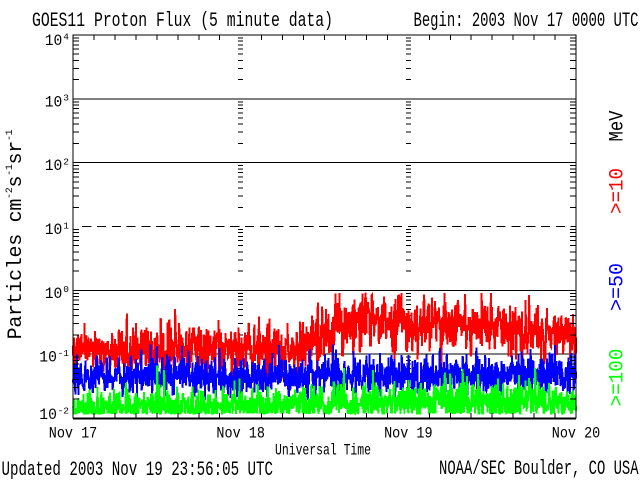 Image resolution: width=640 pixels, height=480 pixels. What do you see at coordinates (618, 191) in the screenshot?
I see `svg-text: >=10` at bounding box center [618, 191].